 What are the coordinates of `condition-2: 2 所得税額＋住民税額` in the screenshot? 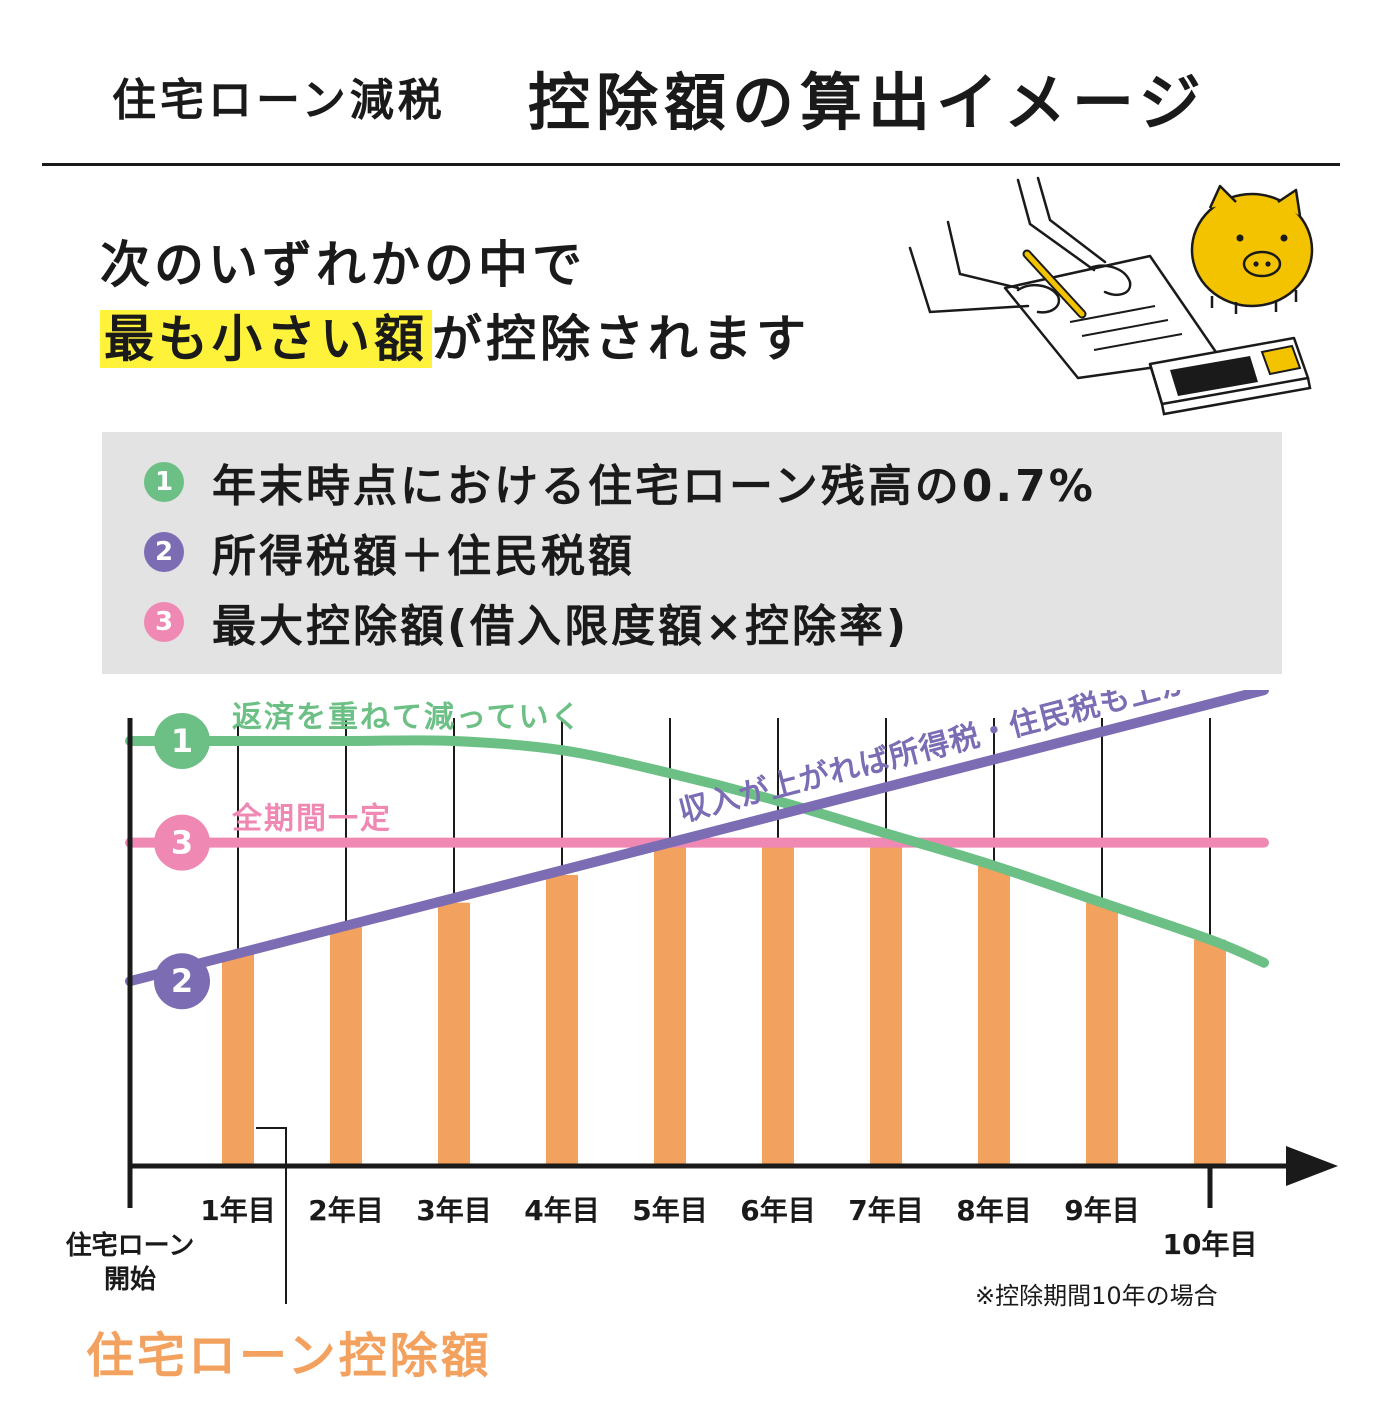 It's located at (389, 552).